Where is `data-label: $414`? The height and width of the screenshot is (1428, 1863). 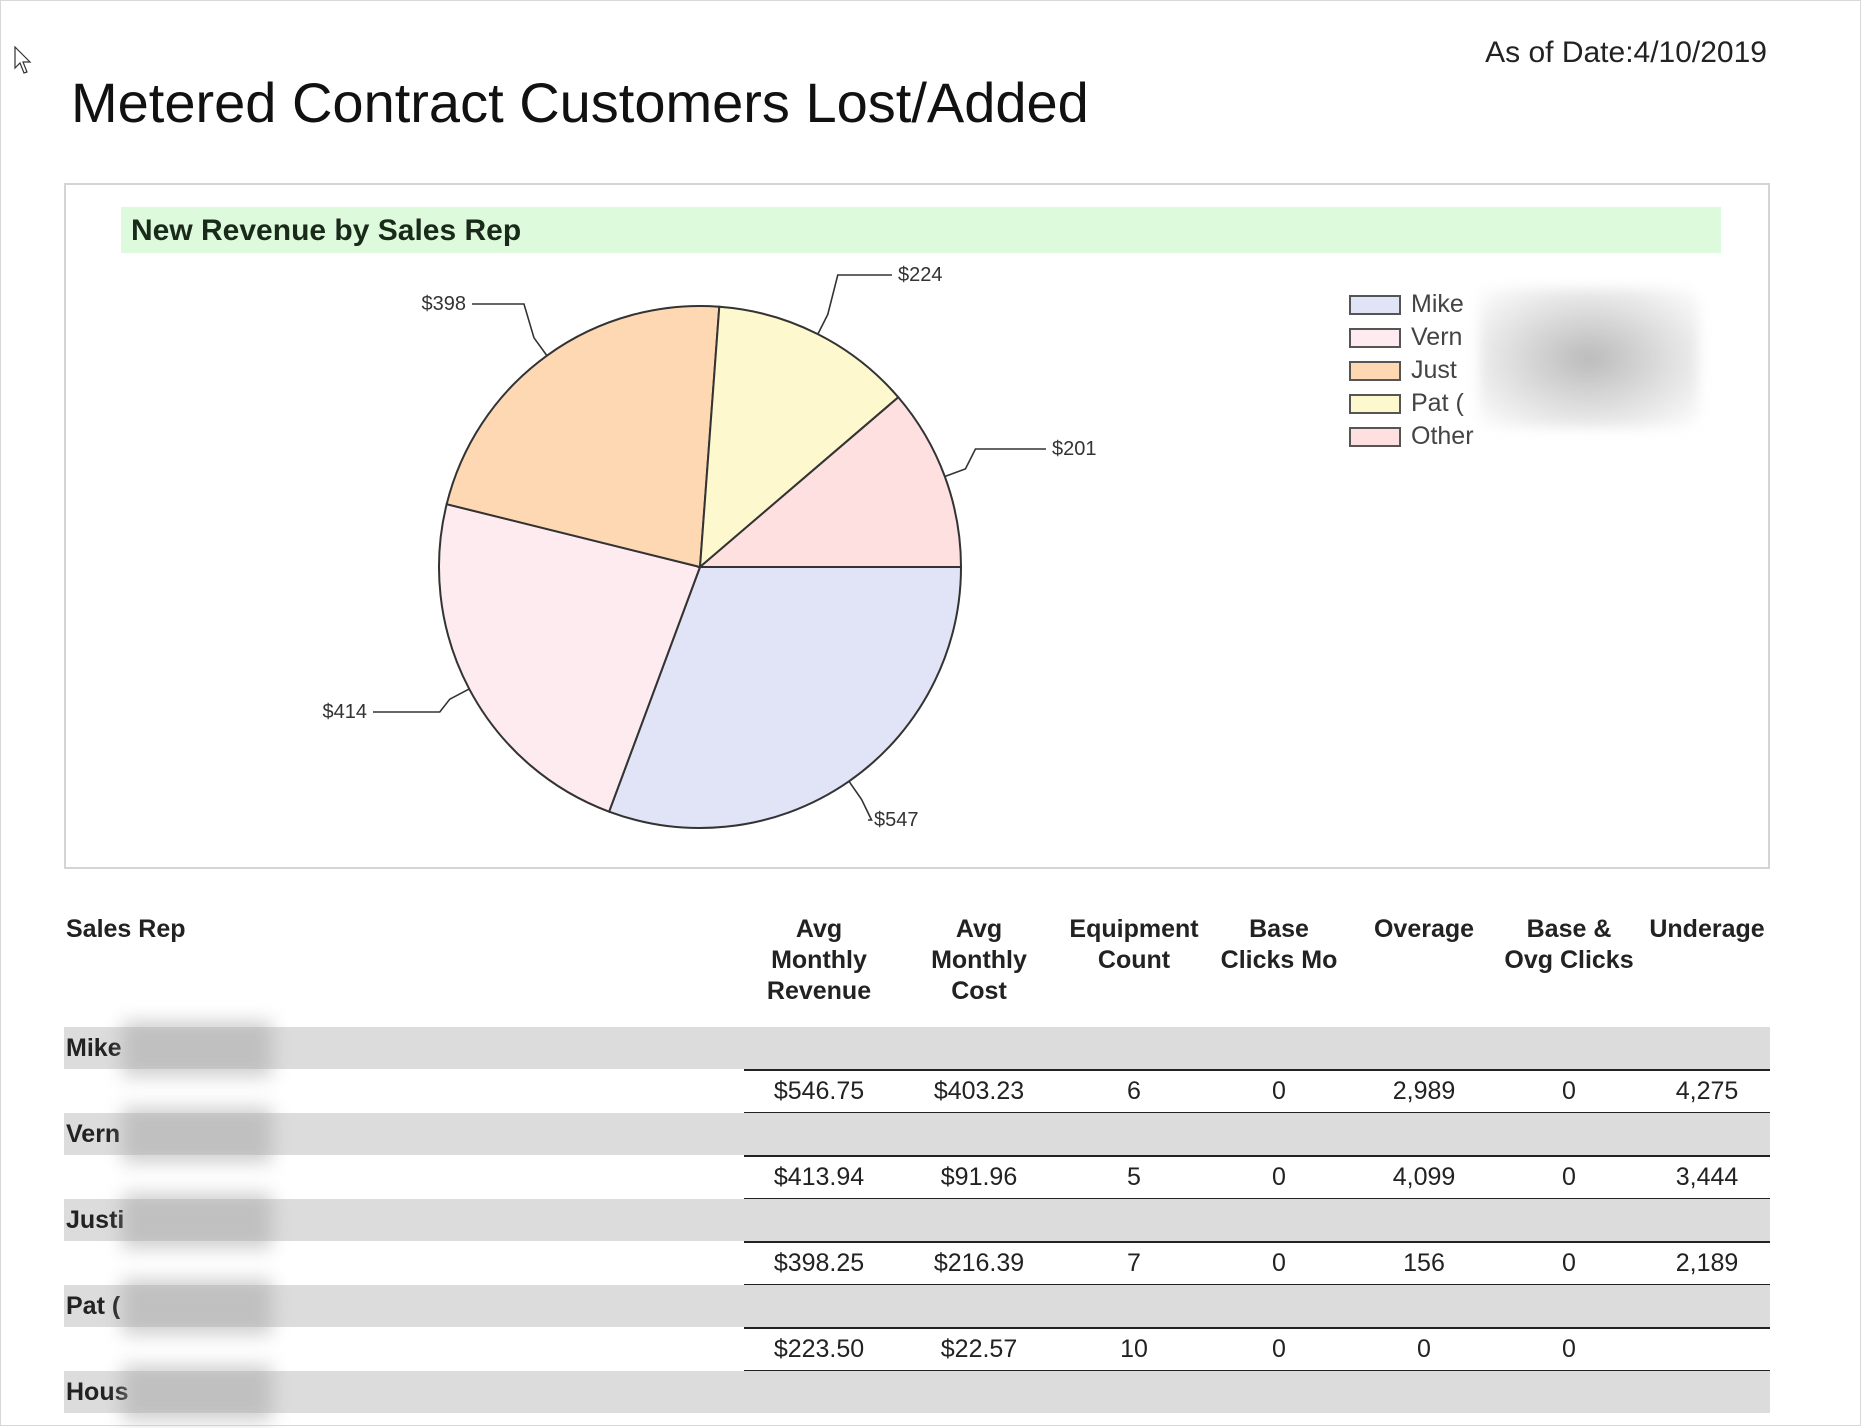 data-label: $414 is located at coordinates (345, 712).